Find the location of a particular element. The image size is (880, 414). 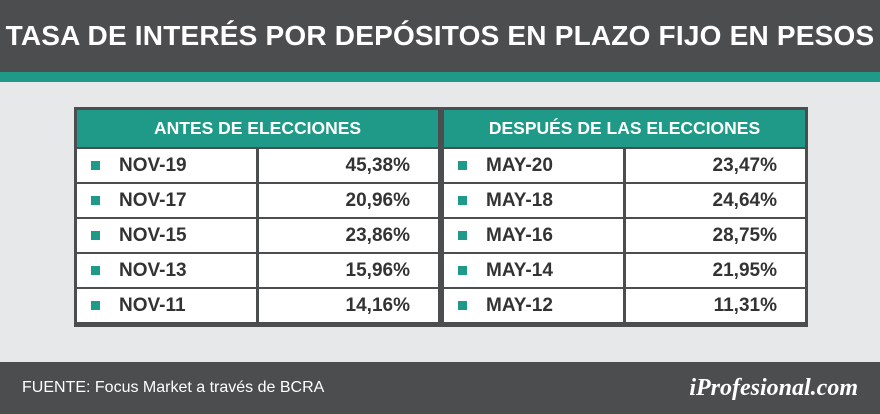

table-row: NOV-13 15,96% is located at coordinates (257, 270).